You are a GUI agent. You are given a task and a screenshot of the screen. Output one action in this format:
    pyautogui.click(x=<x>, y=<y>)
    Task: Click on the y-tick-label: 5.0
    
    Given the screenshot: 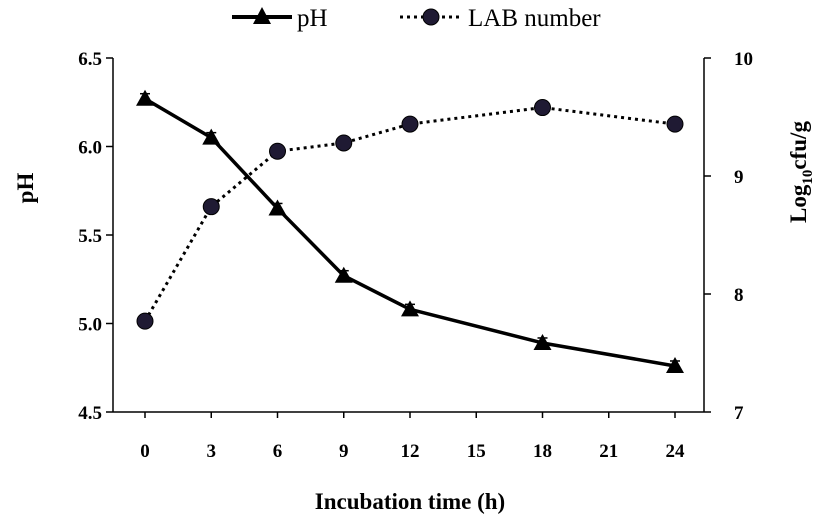 What is the action you would take?
    pyautogui.click(x=90, y=325)
    